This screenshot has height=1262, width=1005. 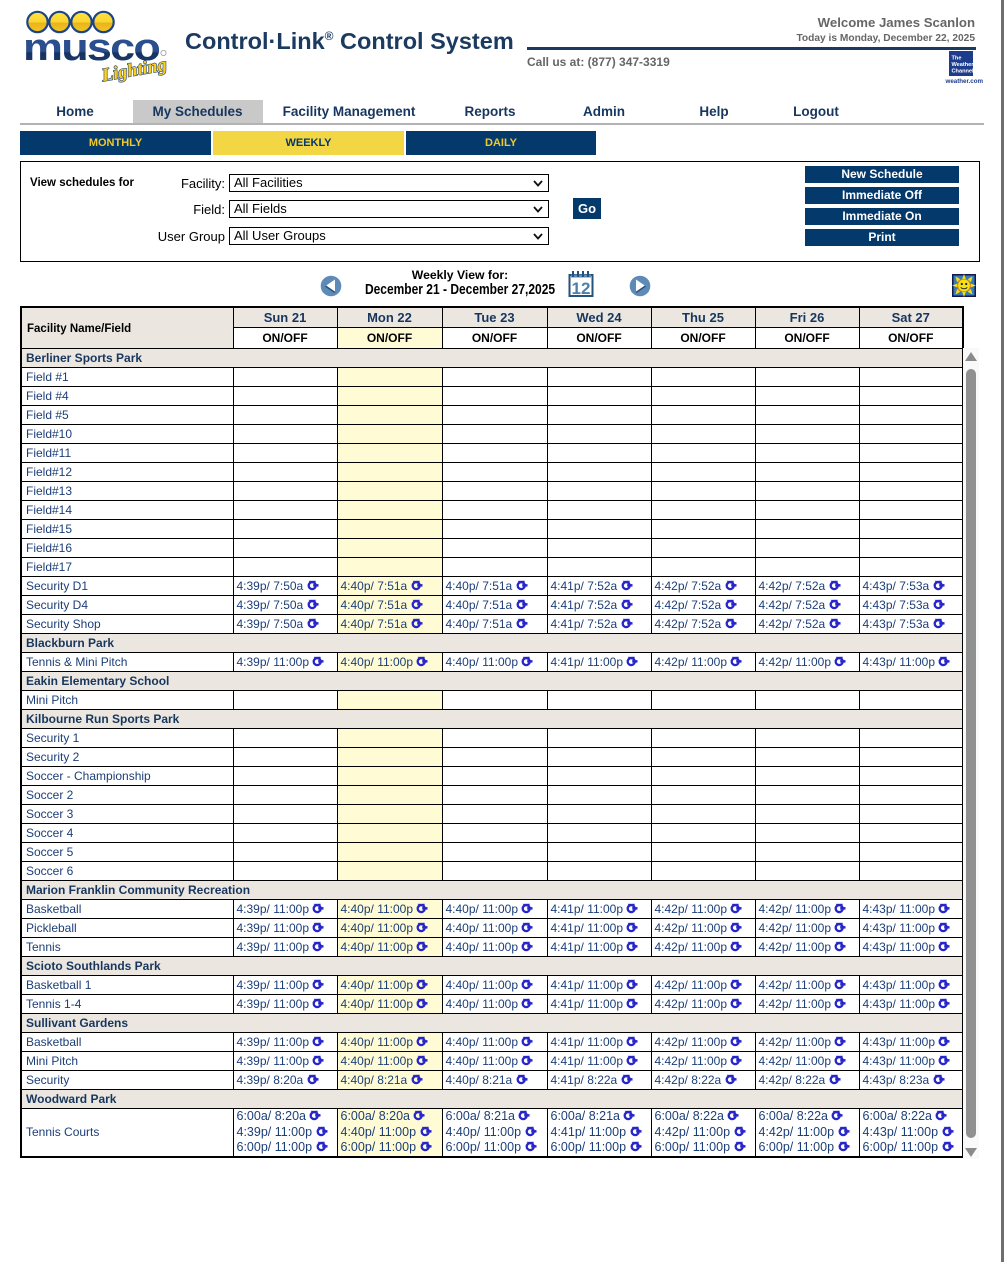 I want to click on svg-text: weather.com, so click(x=964, y=81).